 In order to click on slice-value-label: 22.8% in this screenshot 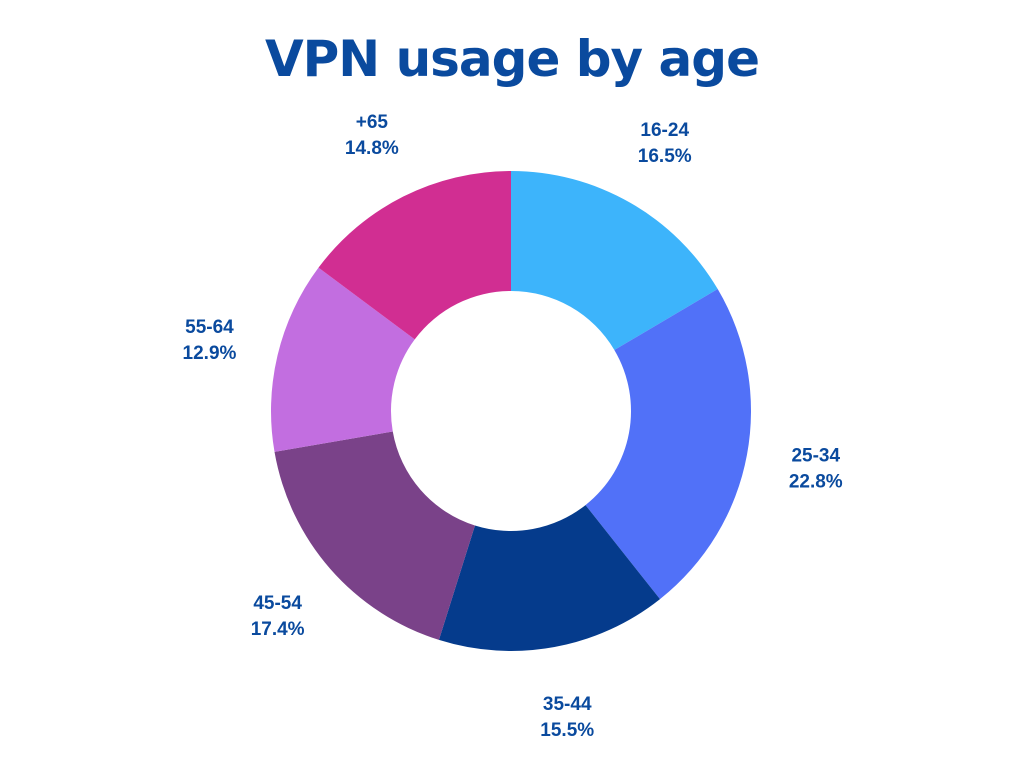, I will do `click(816, 482)`.